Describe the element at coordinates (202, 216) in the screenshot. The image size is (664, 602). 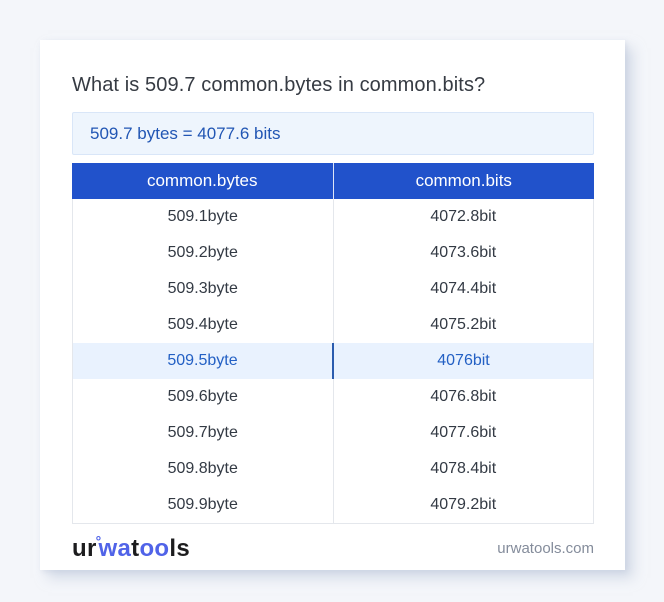
I see `bytes-cell: 509.1byte` at that location.